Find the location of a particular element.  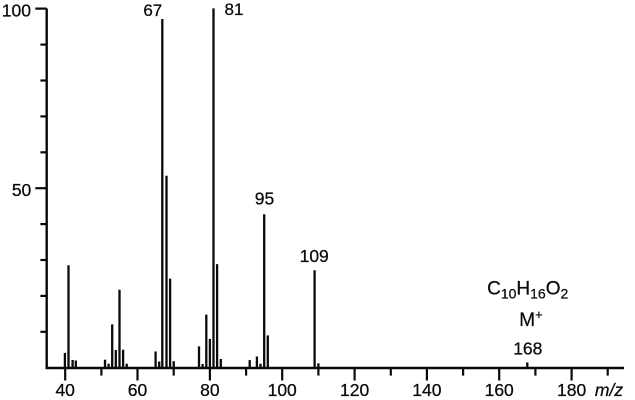

svg-text: 67 is located at coordinates (152, 10).